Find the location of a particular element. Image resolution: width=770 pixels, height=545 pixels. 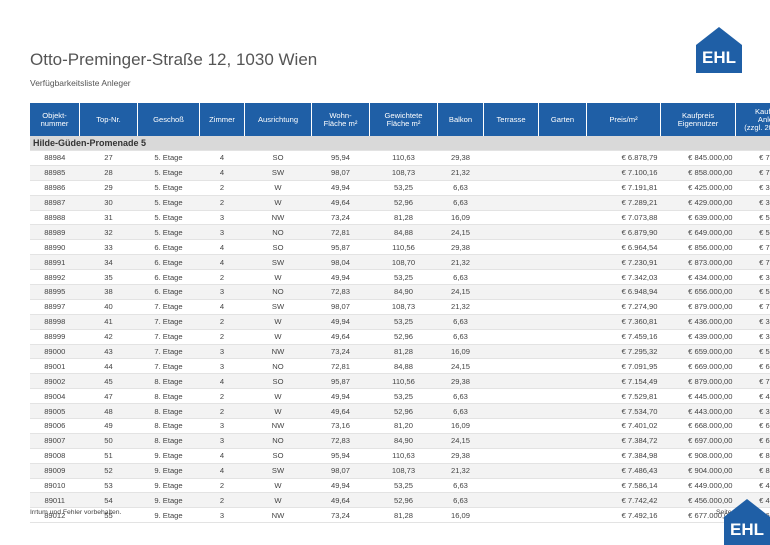

cell: NW is located at coordinates (278, 352).